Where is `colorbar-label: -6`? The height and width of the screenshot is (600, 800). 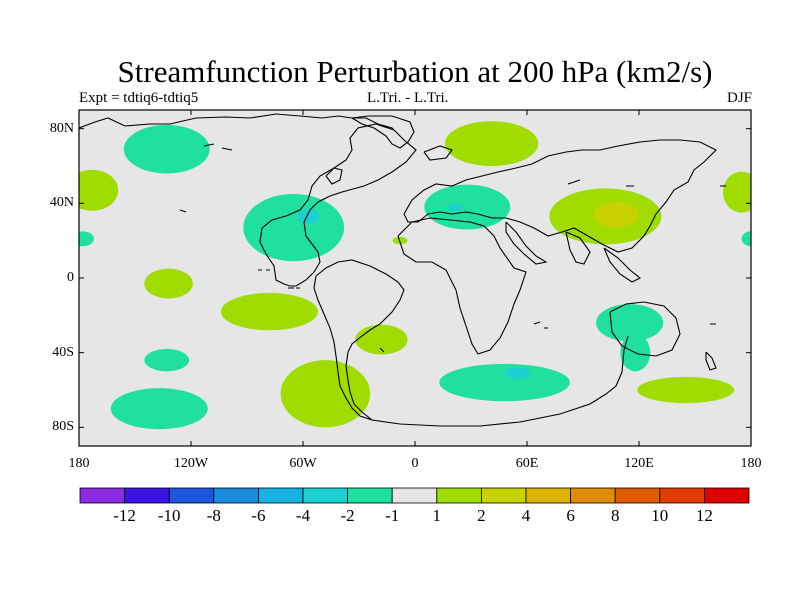 colorbar-label: -6 is located at coordinates (258, 515).